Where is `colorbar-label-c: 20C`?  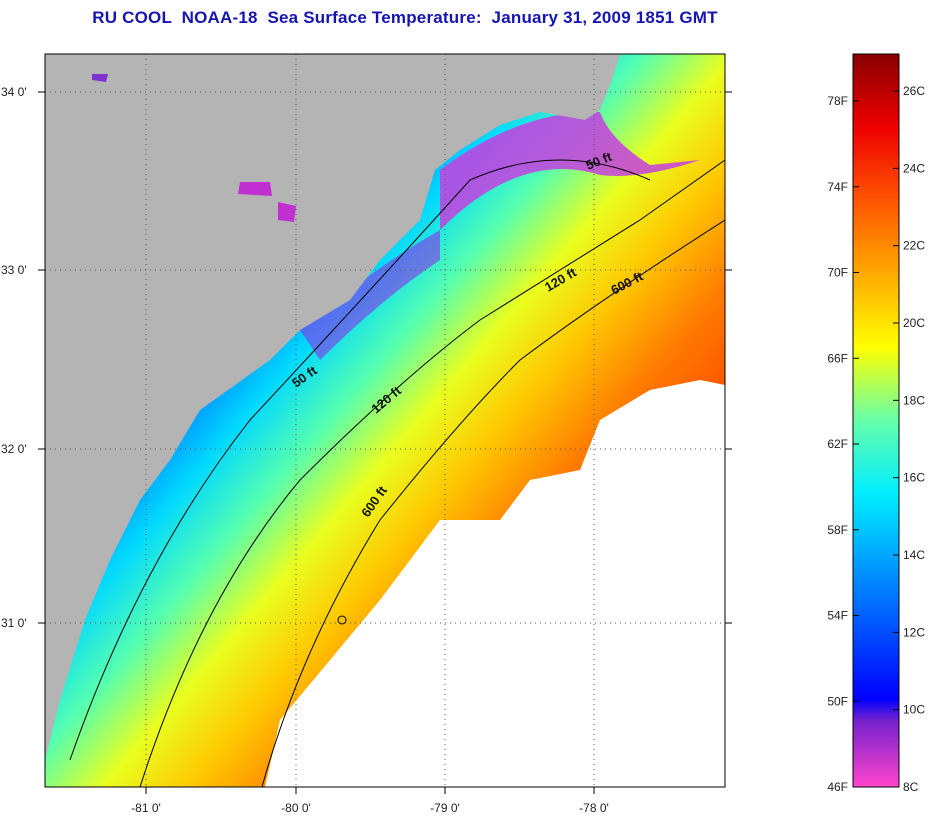
colorbar-label-c: 20C is located at coordinates (914, 323).